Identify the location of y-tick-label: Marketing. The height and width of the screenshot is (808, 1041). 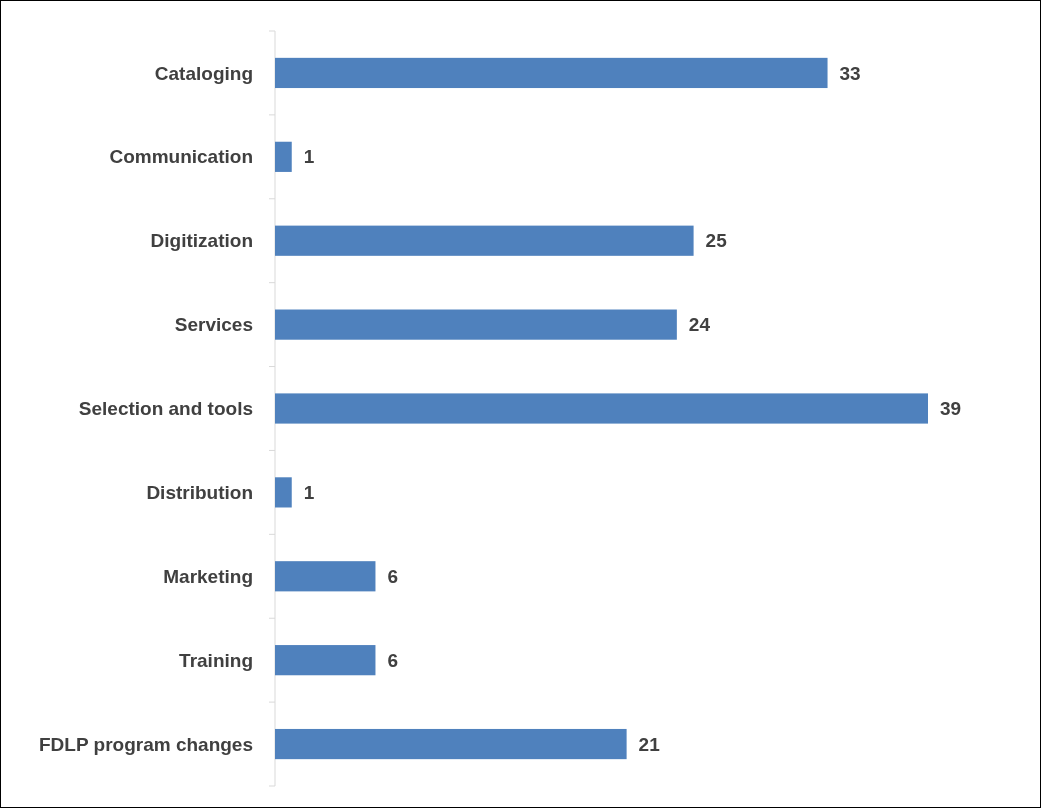
(208, 576).